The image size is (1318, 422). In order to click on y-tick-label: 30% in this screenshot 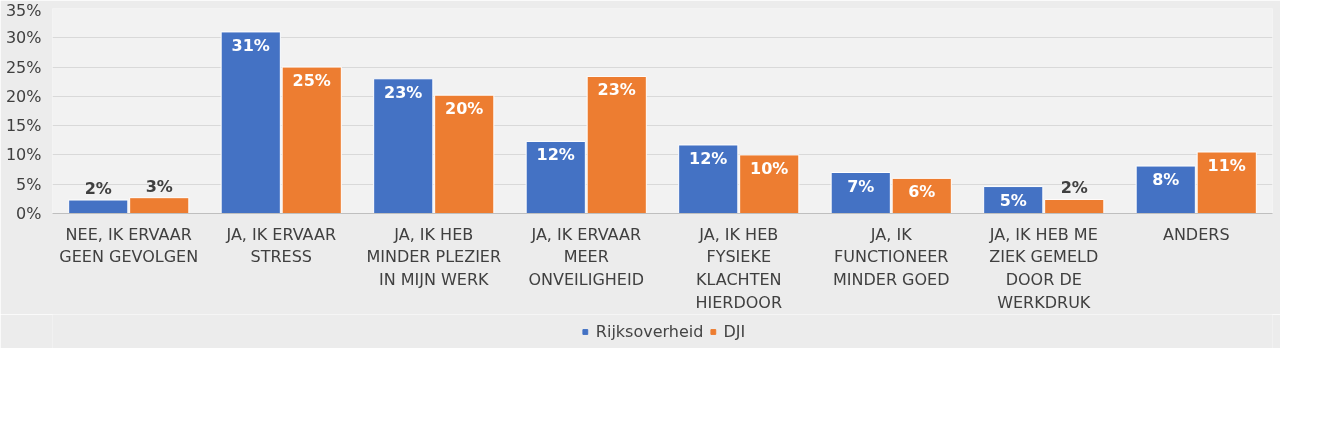, I will do `click(23, 38)`.